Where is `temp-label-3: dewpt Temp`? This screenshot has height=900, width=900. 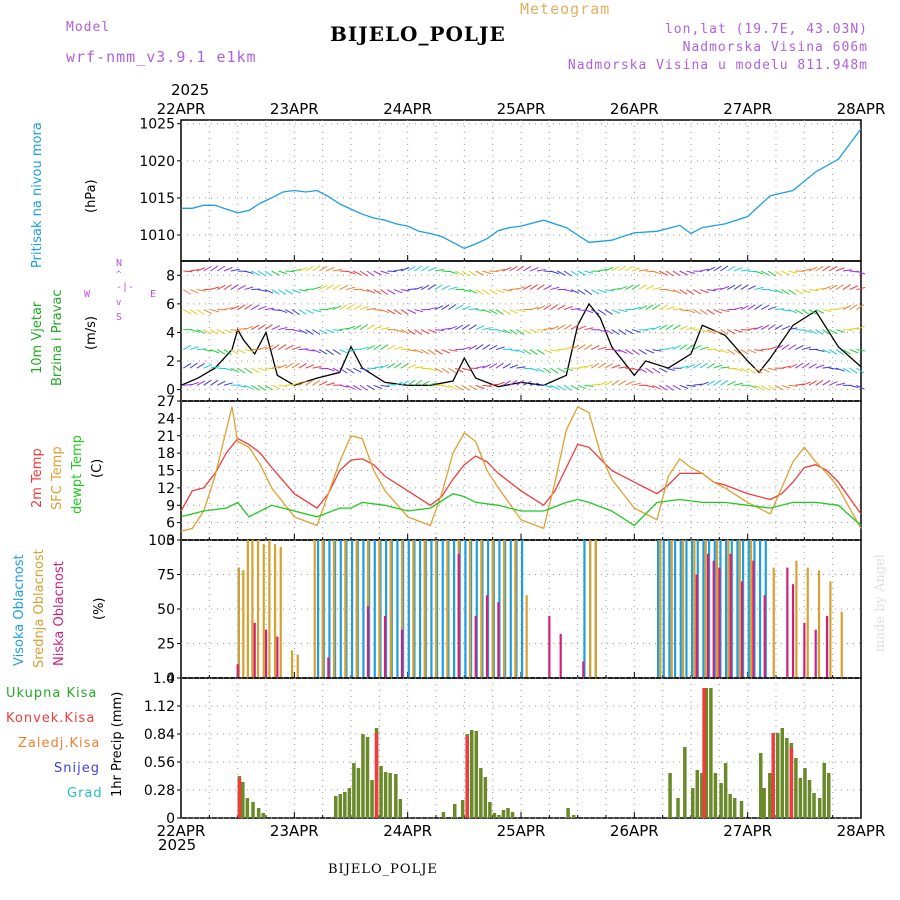
temp-label-3: dewpt Temp is located at coordinates (77, 474).